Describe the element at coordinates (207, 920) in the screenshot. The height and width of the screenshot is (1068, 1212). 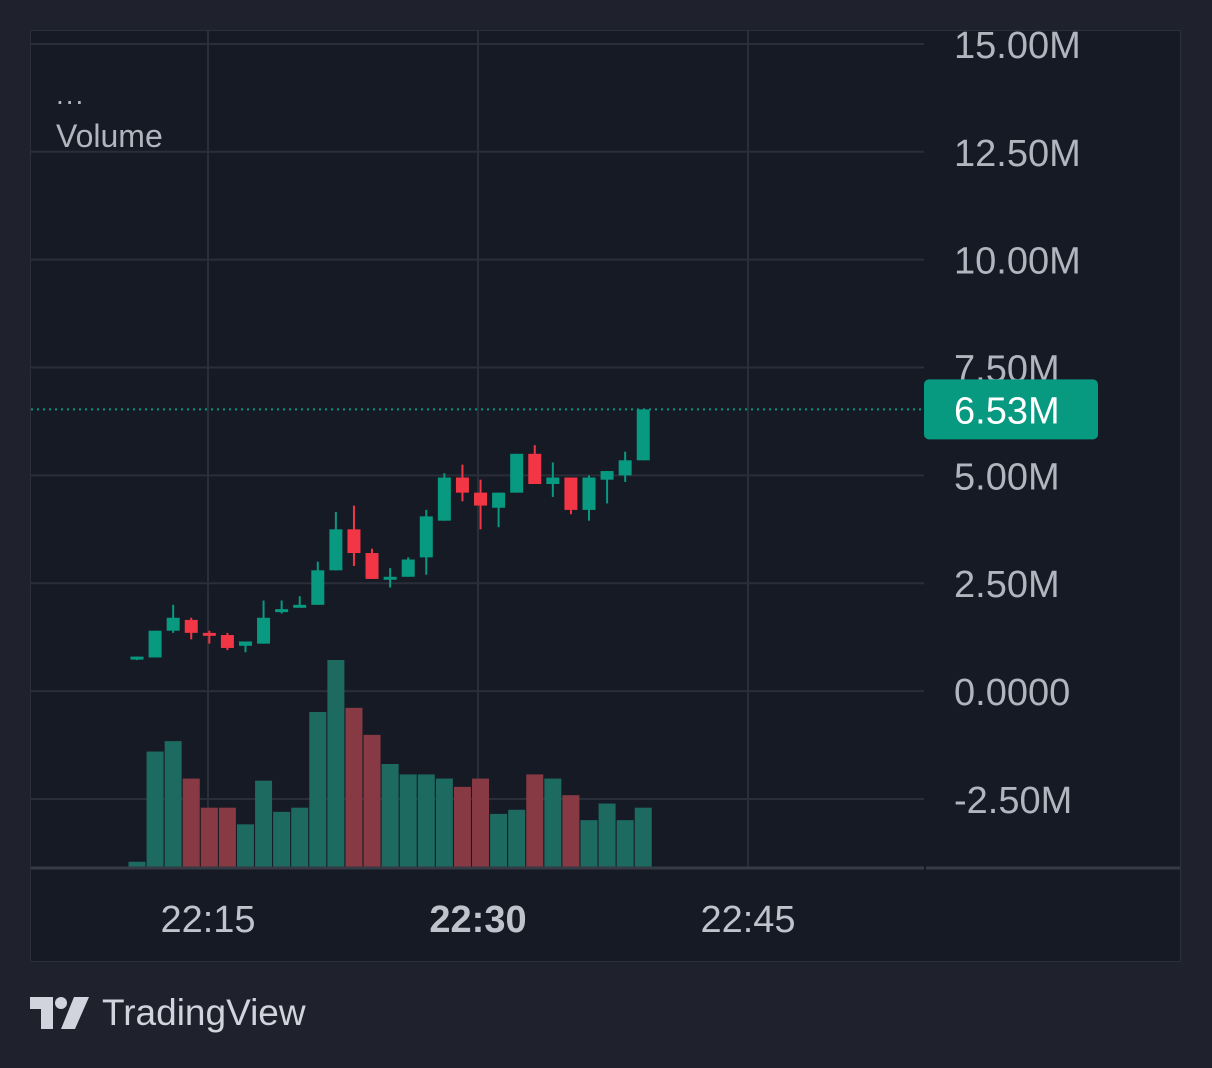
I see `time-axis-label: 22:15` at that location.